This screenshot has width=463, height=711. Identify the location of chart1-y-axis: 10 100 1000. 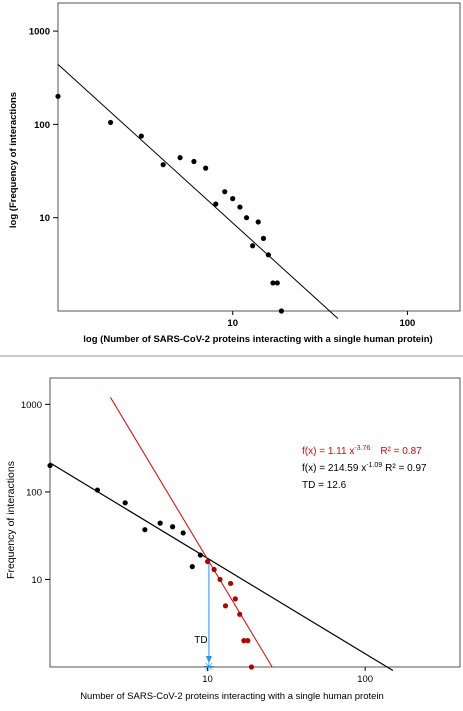
(43, 125).